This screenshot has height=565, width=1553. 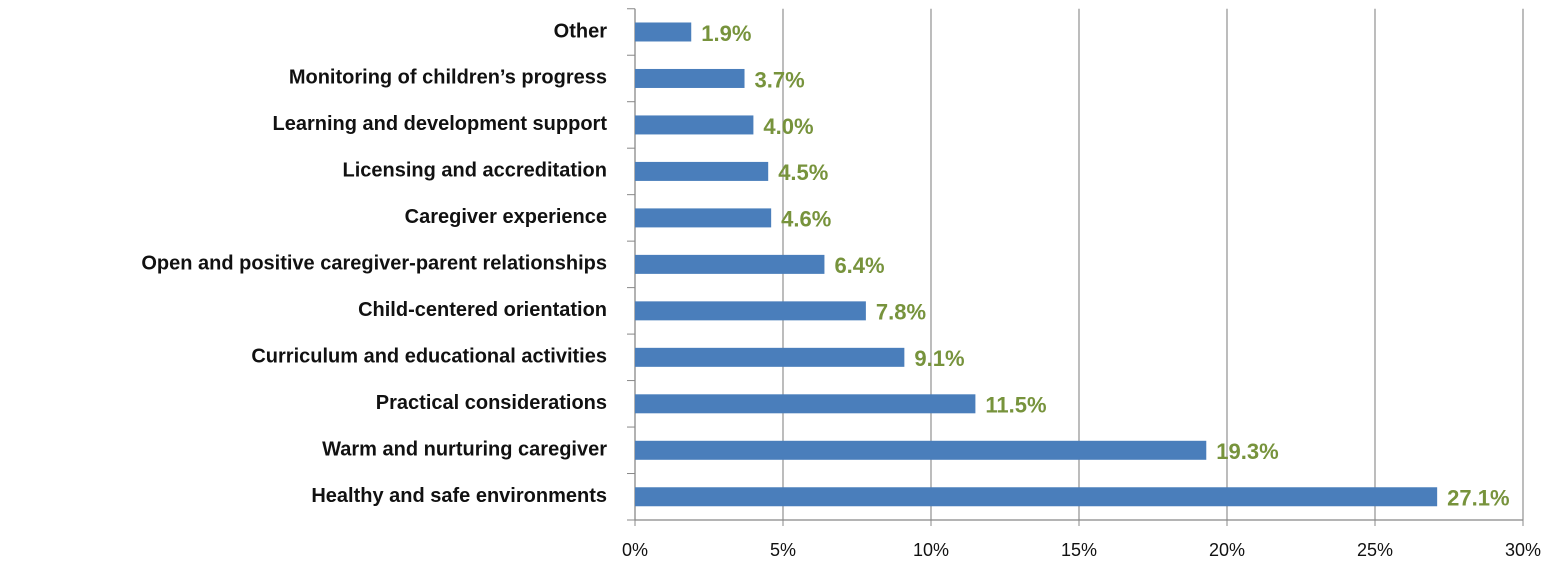 I want to click on x-tick-label: 5%, so click(x=783, y=550).